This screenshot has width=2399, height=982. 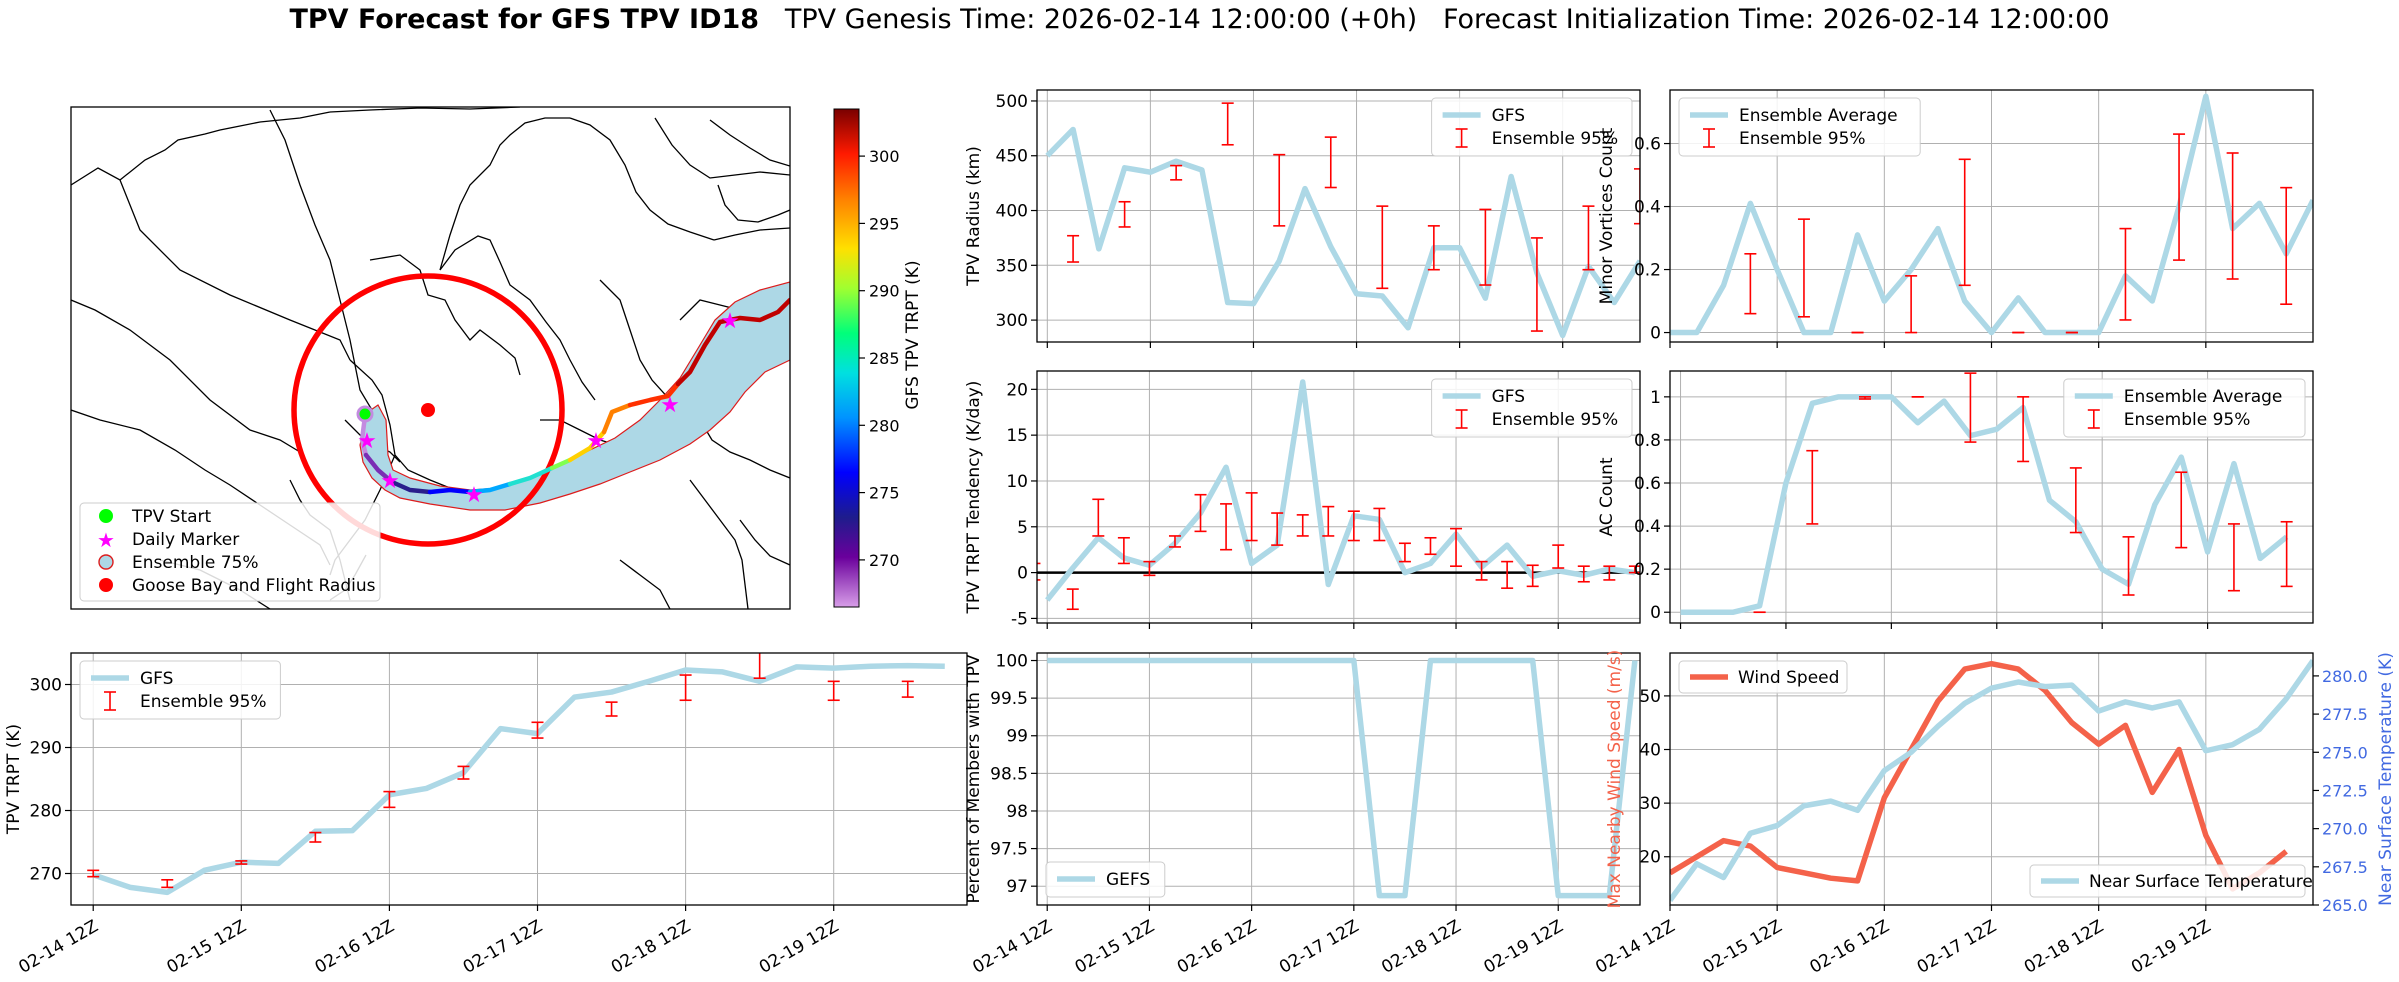 What do you see at coordinates (1022, 528) in the screenshot?
I see `y-tick-label: 5` at bounding box center [1022, 528].